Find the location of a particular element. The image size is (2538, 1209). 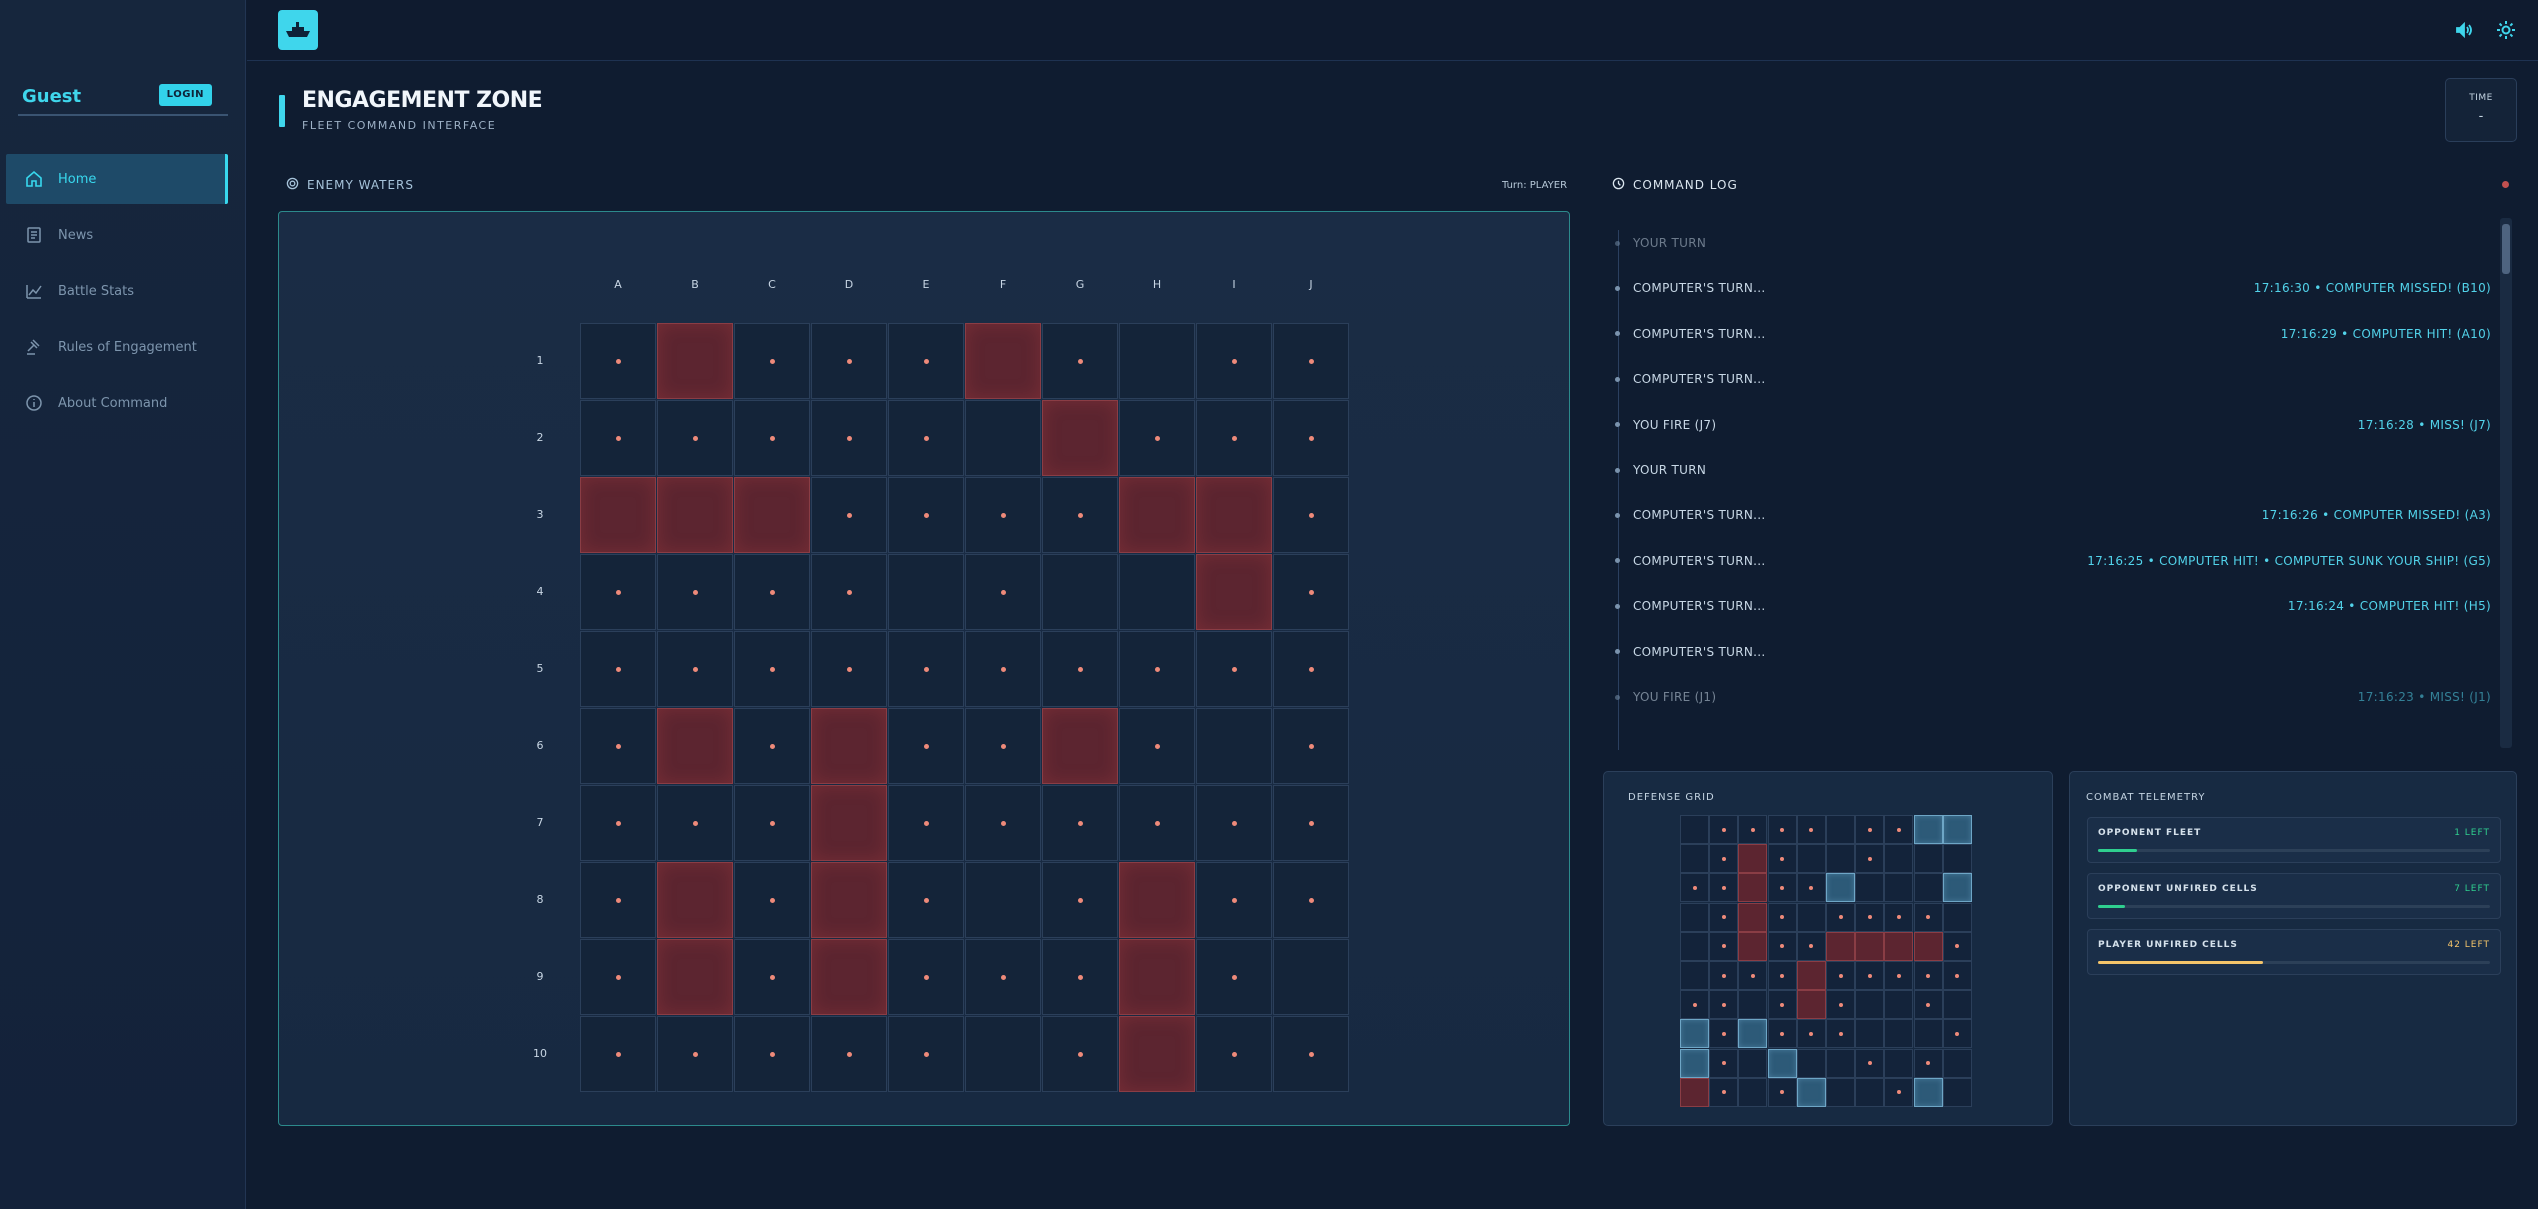

volume-icon is located at coordinates (2464, 30).